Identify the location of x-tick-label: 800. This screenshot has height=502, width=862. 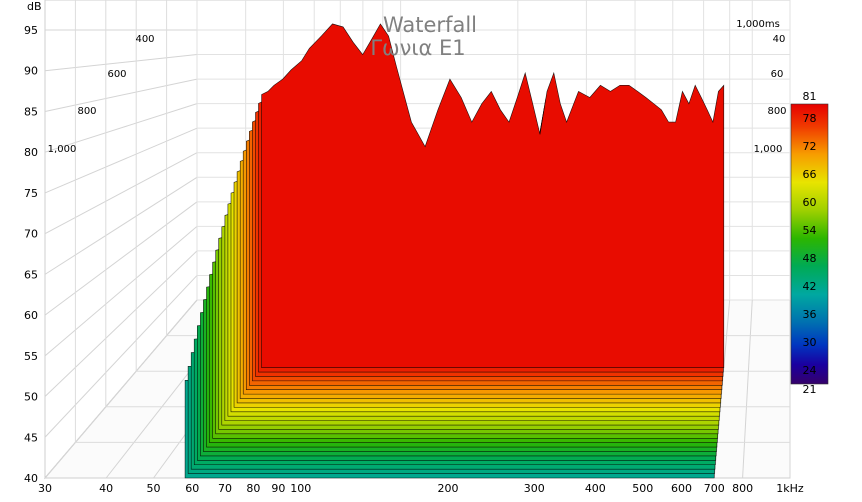
(742, 488).